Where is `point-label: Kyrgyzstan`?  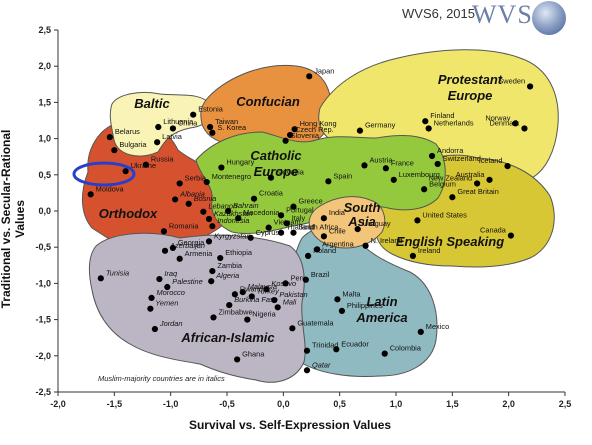 point-label: Kyrgyzstan is located at coordinates (232, 235).